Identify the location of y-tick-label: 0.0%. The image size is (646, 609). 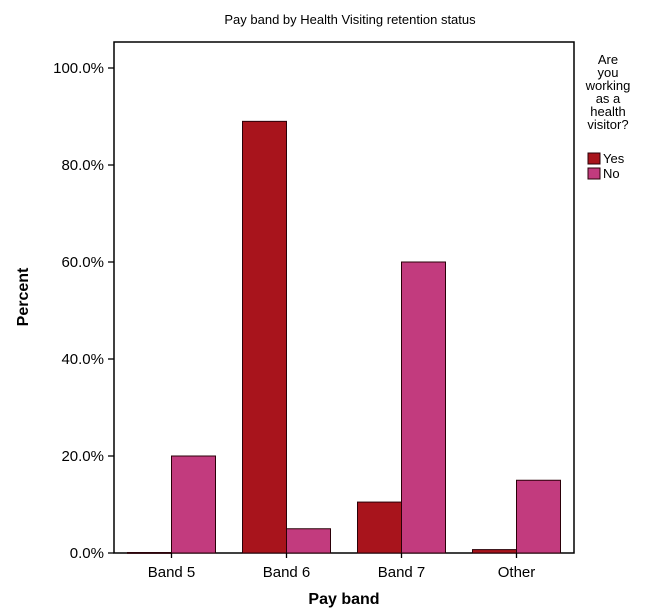
(87, 553).